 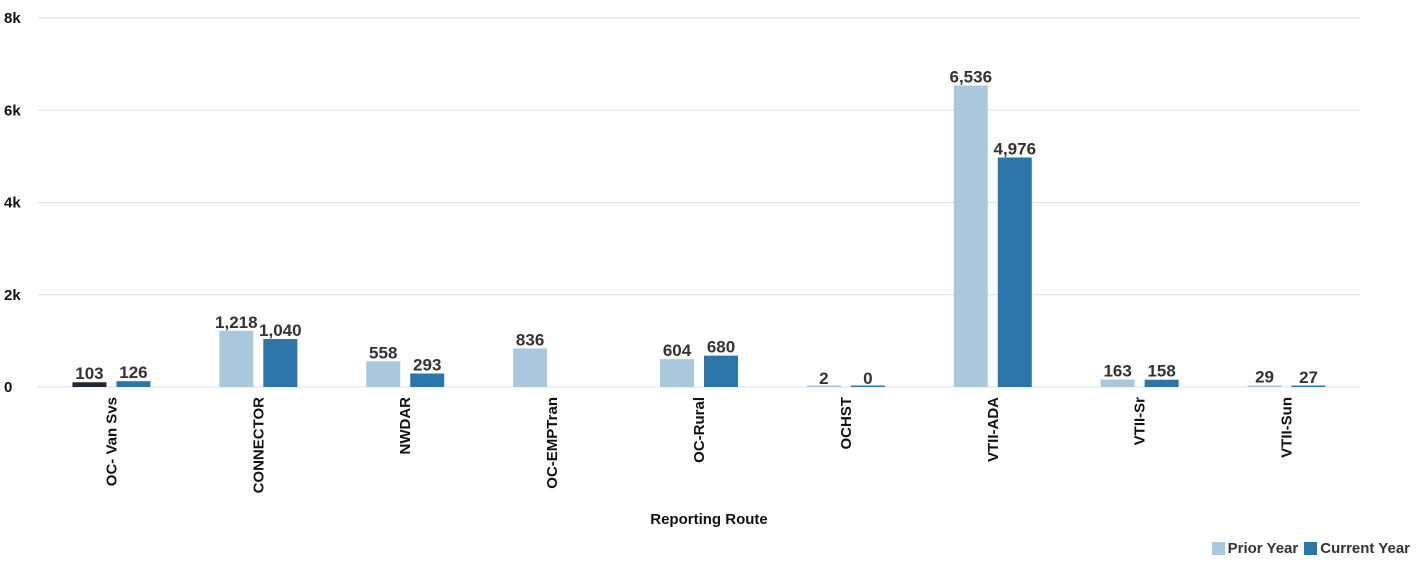 I want to click on y-tick-label: 2k, so click(x=12, y=295).